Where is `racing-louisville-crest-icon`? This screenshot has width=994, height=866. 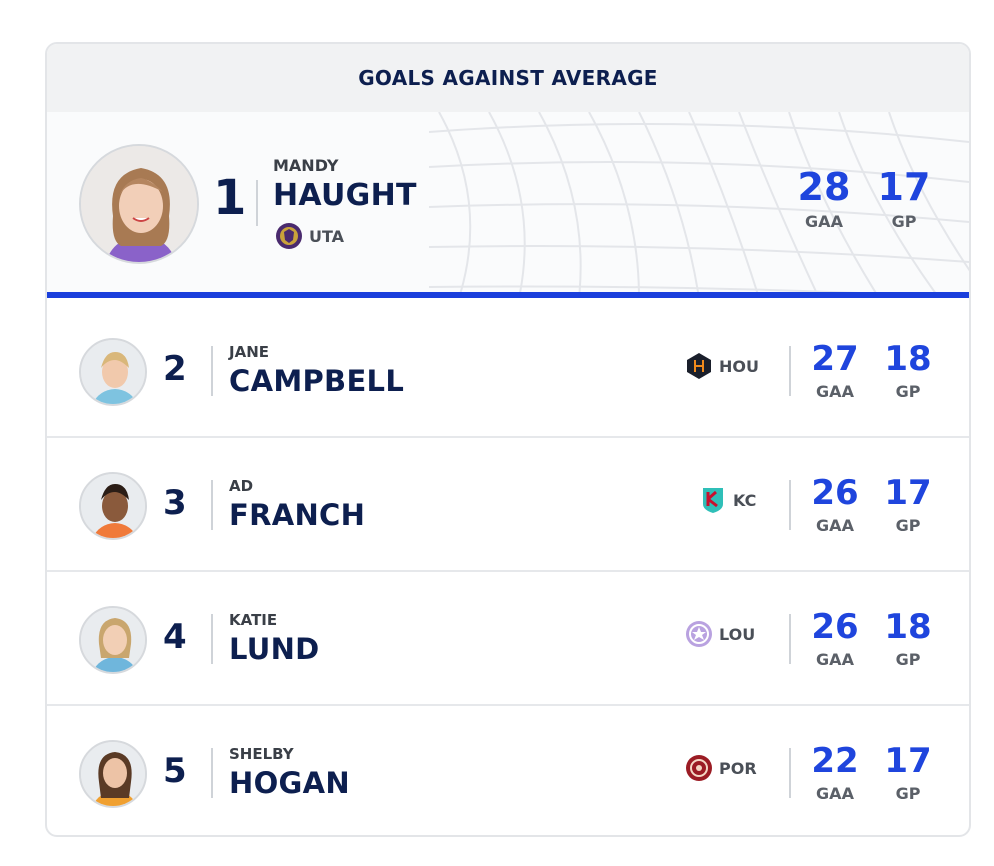
racing-louisville-crest-icon is located at coordinates (699, 634).